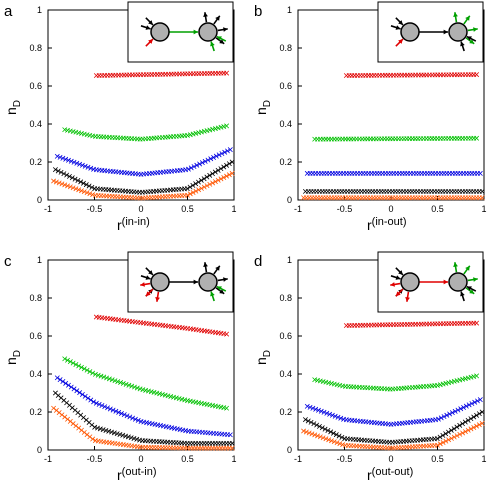 The image size is (500, 500). I want to click on x-tick-label: 0, so click(390, 209).